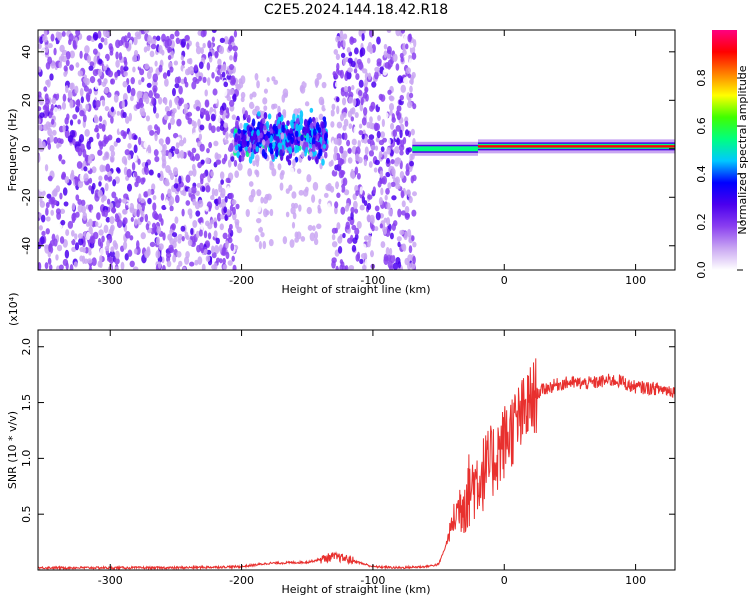 The image size is (750, 600). I want to click on x-tick-label: 100, so click(635, 580).